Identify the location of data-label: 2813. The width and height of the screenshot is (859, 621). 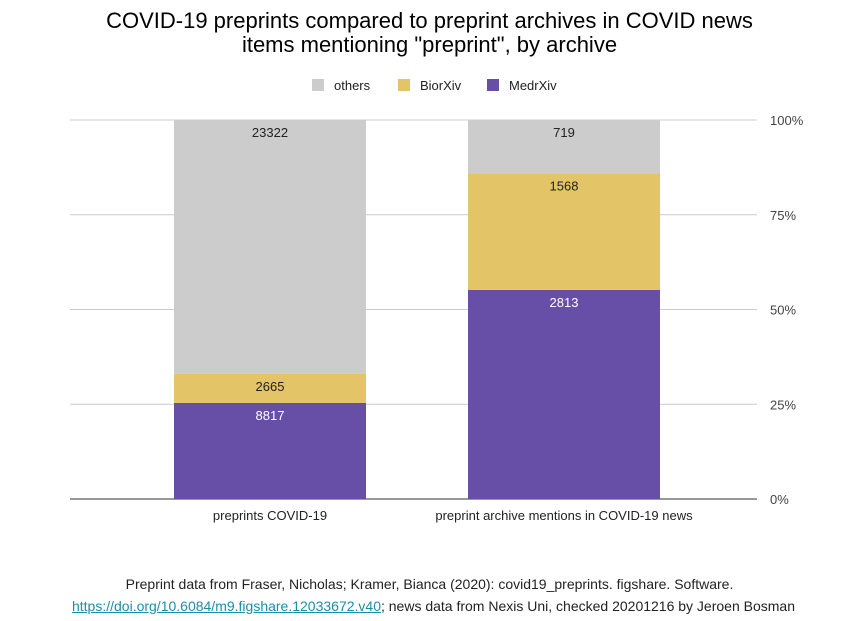
(564, 302).